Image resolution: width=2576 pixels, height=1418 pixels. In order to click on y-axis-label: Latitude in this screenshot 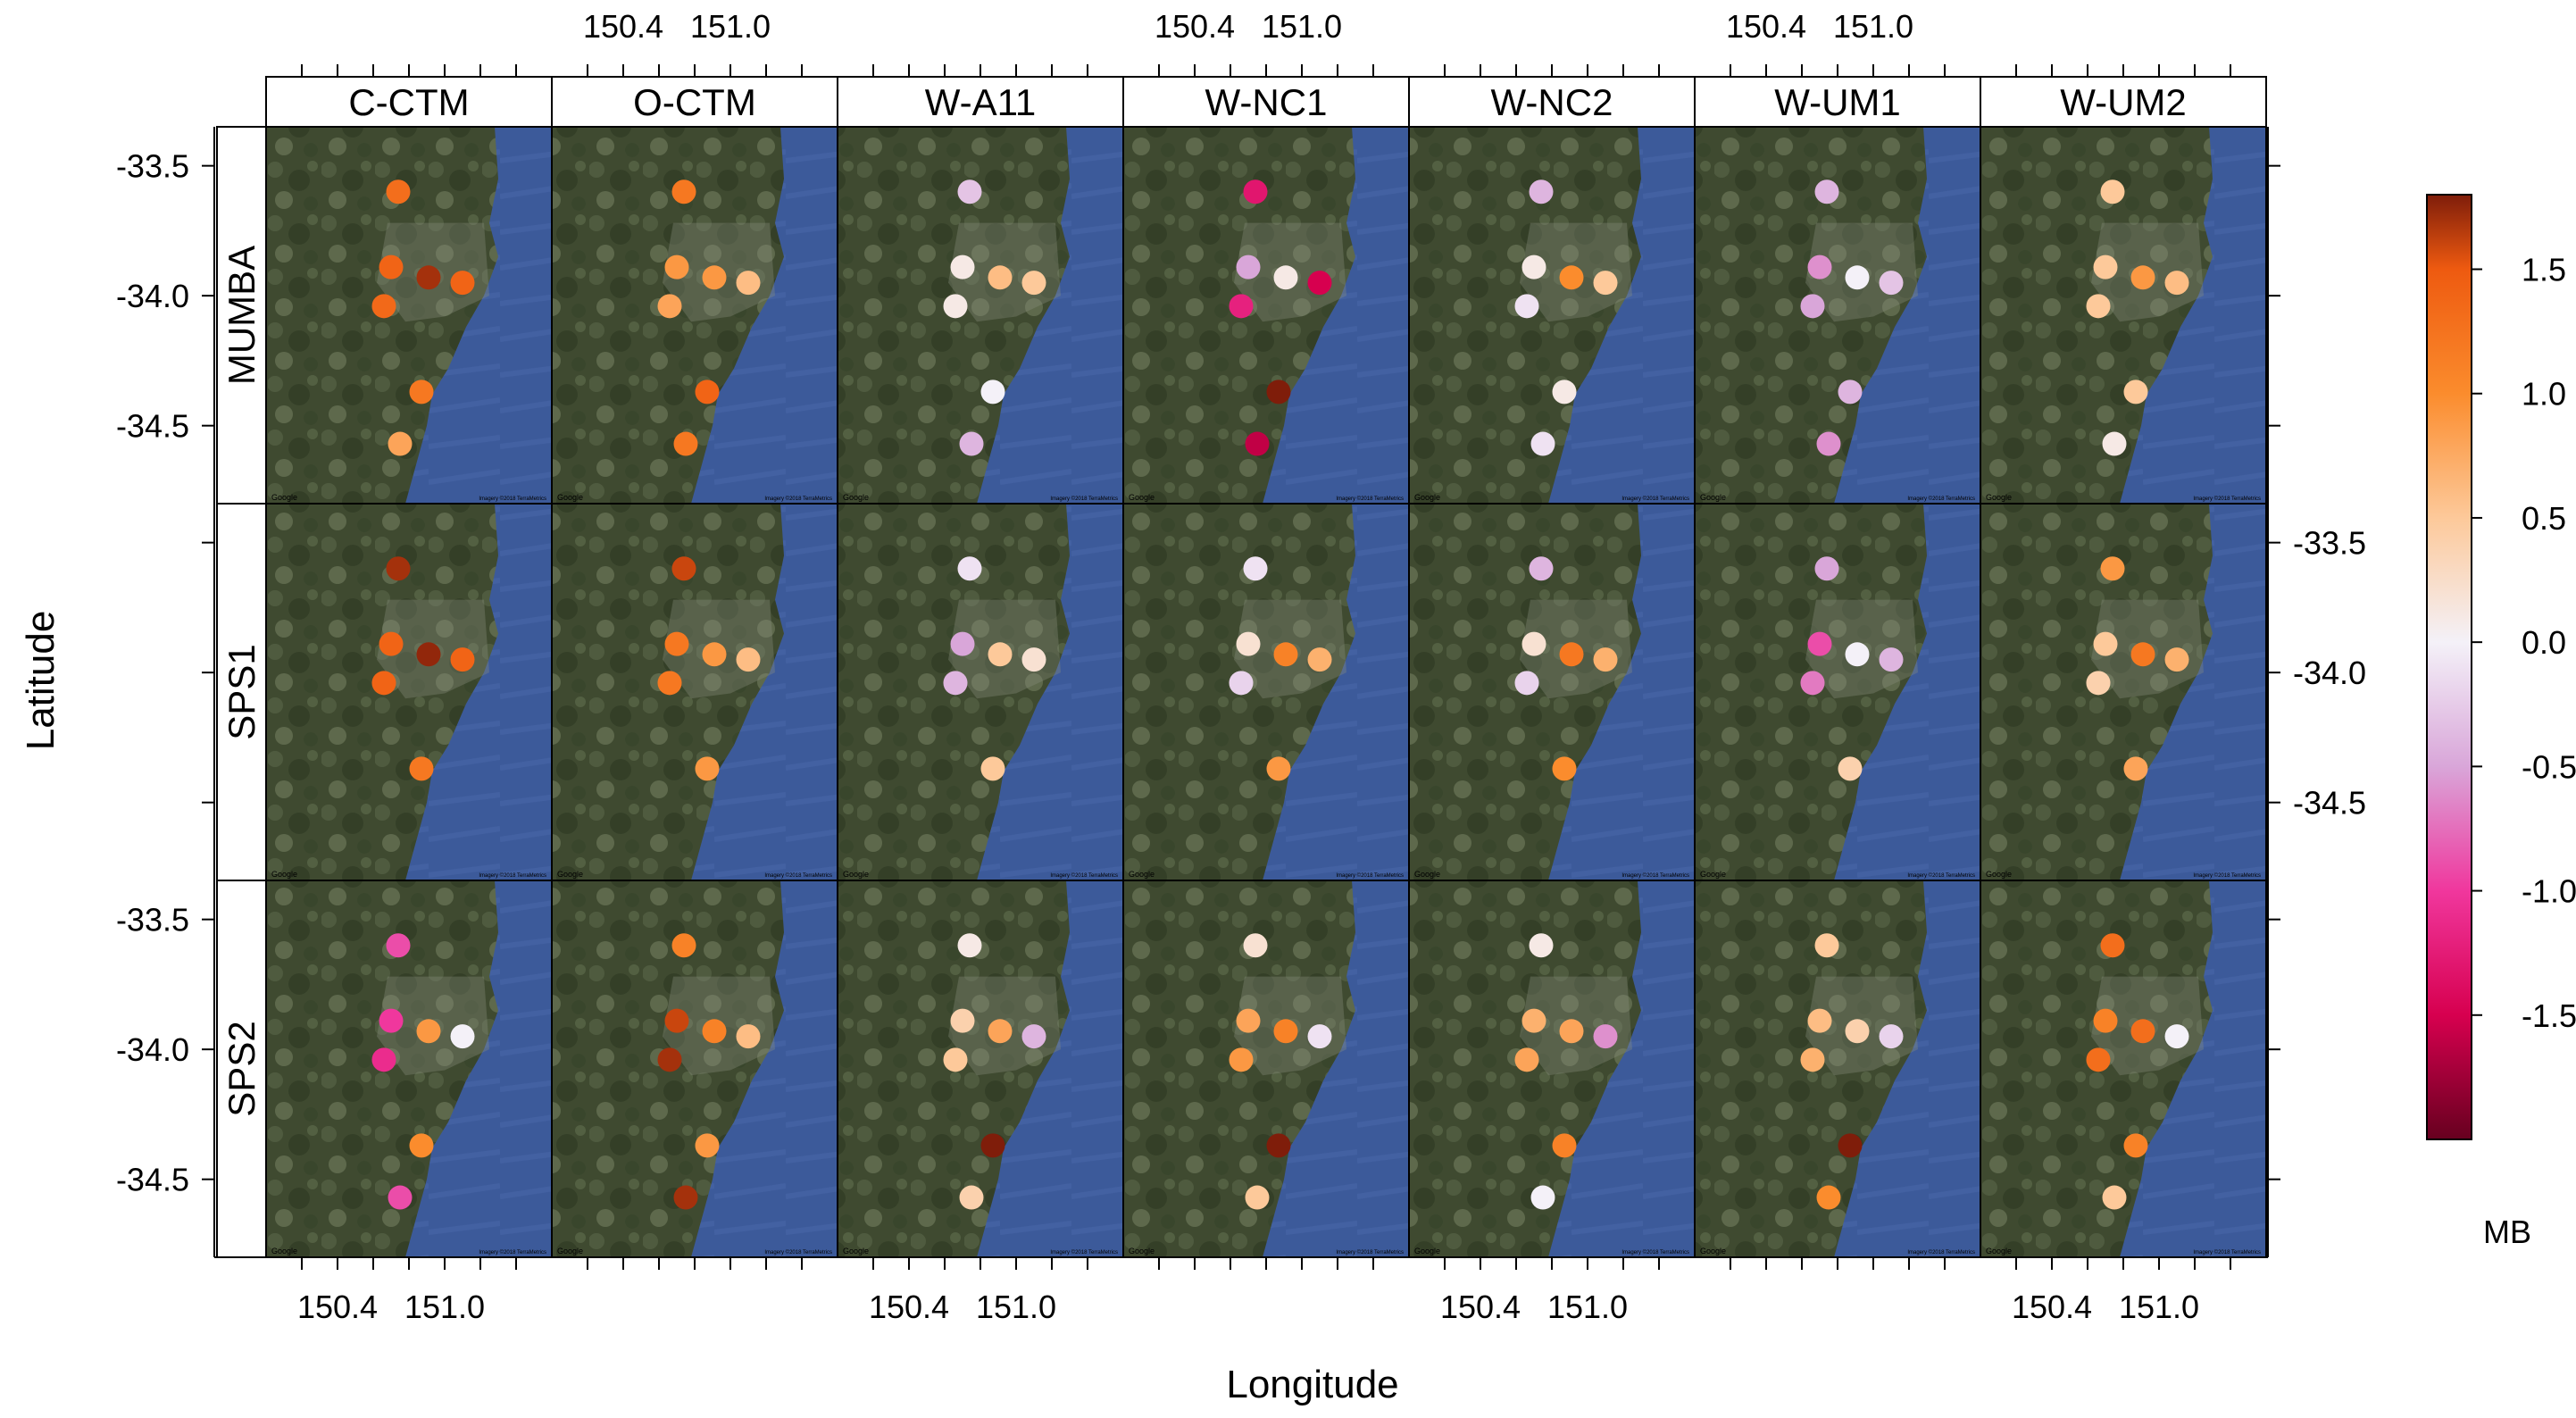, I will do `click(41, 681)`.